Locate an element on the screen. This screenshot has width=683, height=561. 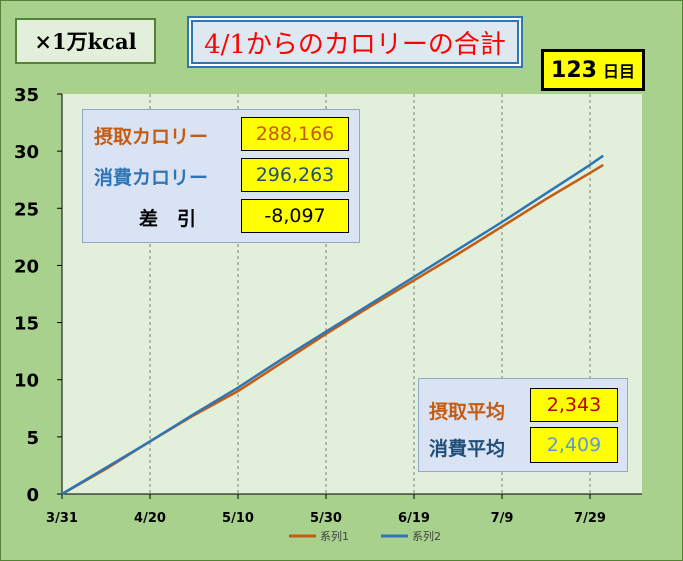
intake-average-value: 2,343 is located at coordinates (574, 405).